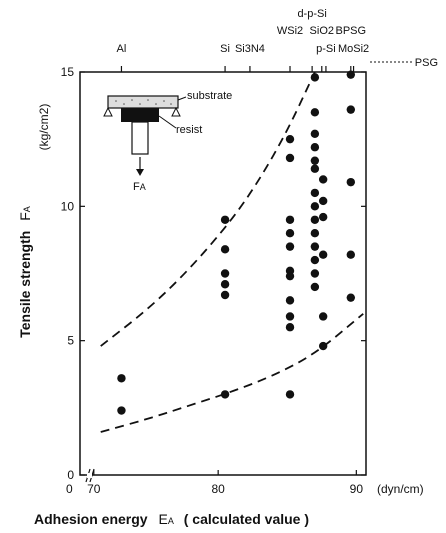 The image size is (446, 533). I want to click on top-material-label: p-Si, so click(326, 49).